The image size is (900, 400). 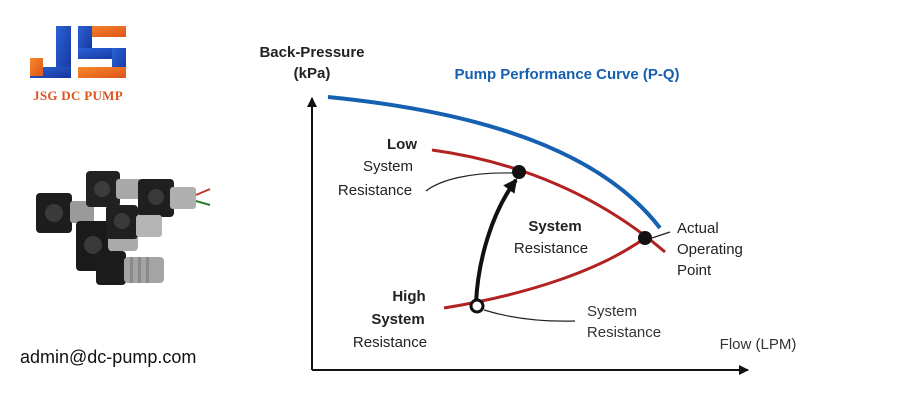 What do you see at coordinates (529, 315) in the screenshot?
I see `bottom-label-leader` at bounding box center [529, 315].